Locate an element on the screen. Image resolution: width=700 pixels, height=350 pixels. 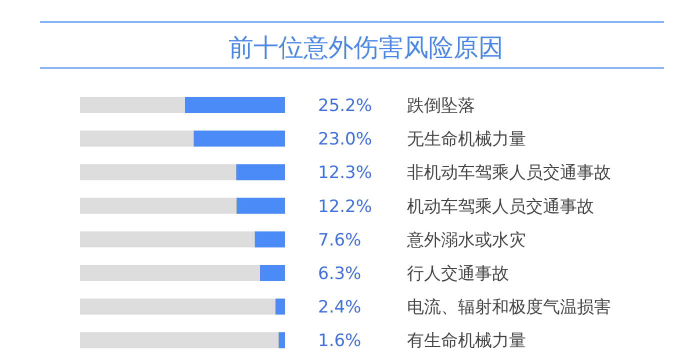
y-tick-label: 意外溺水或水灾 is located at coordinates (466, 240).